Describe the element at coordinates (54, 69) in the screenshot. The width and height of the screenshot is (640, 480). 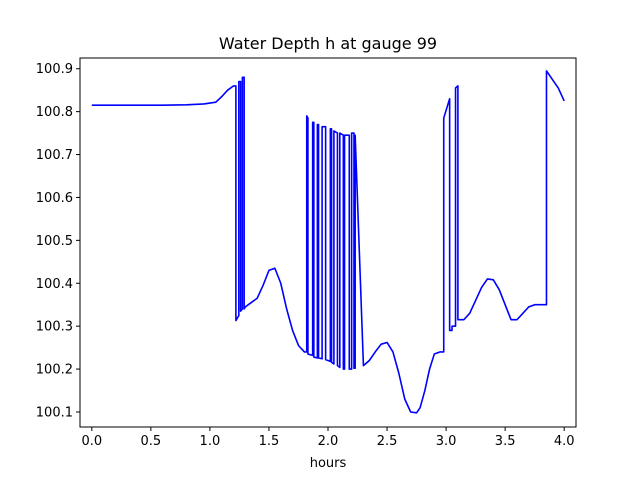
I see `y-tick-label: 100.9` at that location.